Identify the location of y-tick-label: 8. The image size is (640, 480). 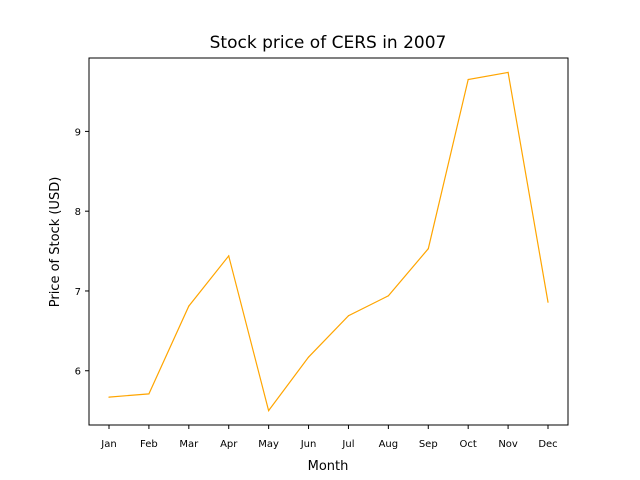
(78, 212).